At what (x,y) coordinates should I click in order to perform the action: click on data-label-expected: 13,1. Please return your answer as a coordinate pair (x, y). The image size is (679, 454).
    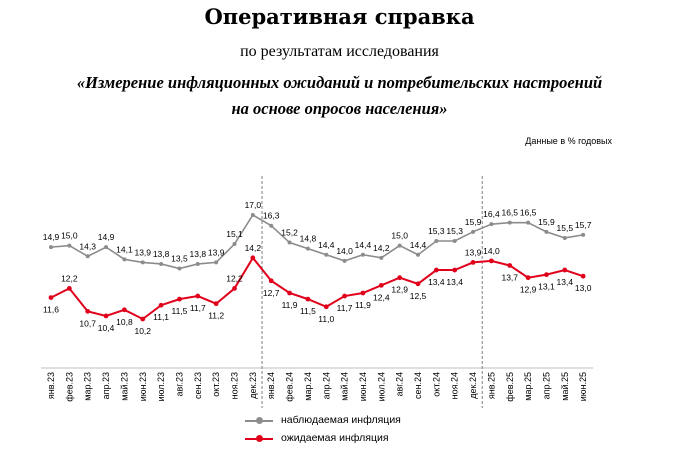
    Looking at the image, I should click on (546, 287).